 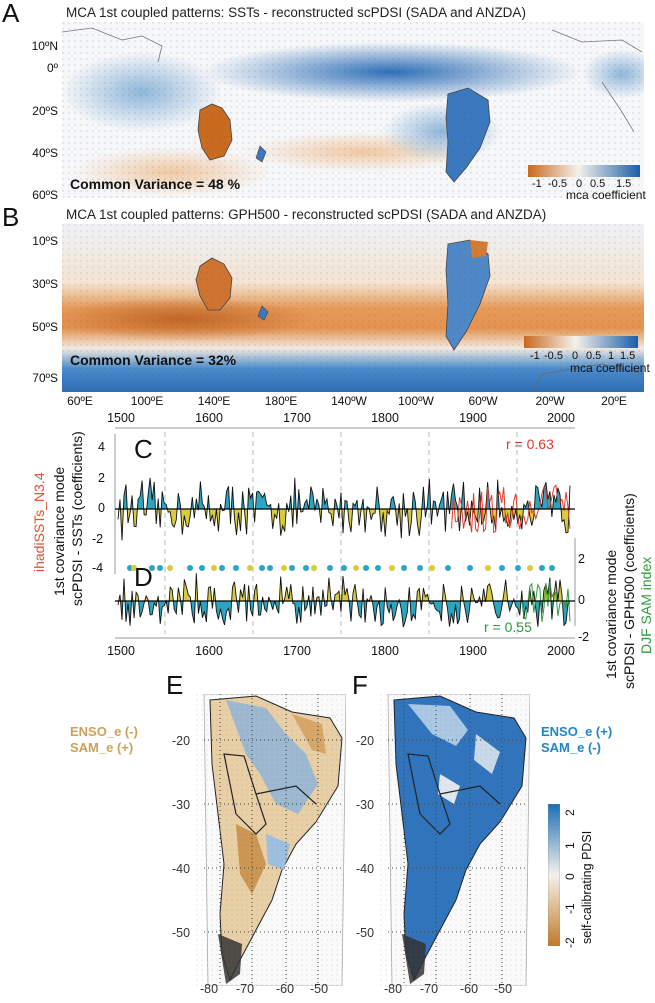 I want to click on event-dots, so click(x=341, y=568).